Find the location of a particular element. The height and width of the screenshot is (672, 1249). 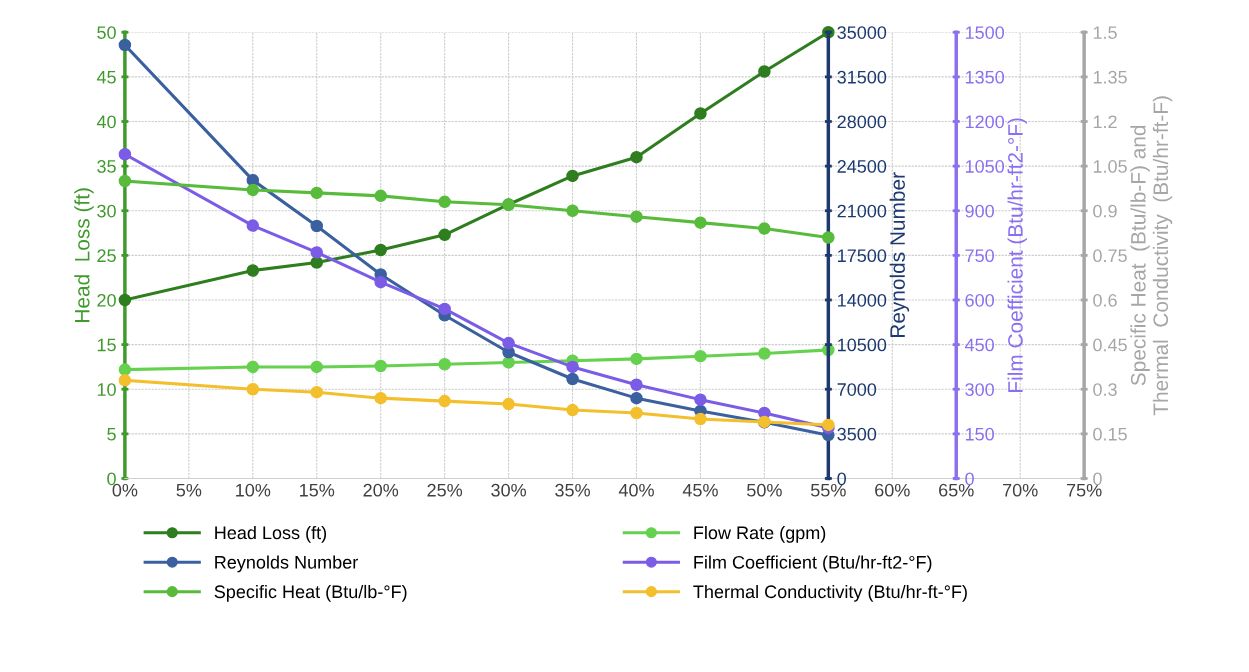

y-tick-label: 0.6 is located at coordinates (1105, 300).